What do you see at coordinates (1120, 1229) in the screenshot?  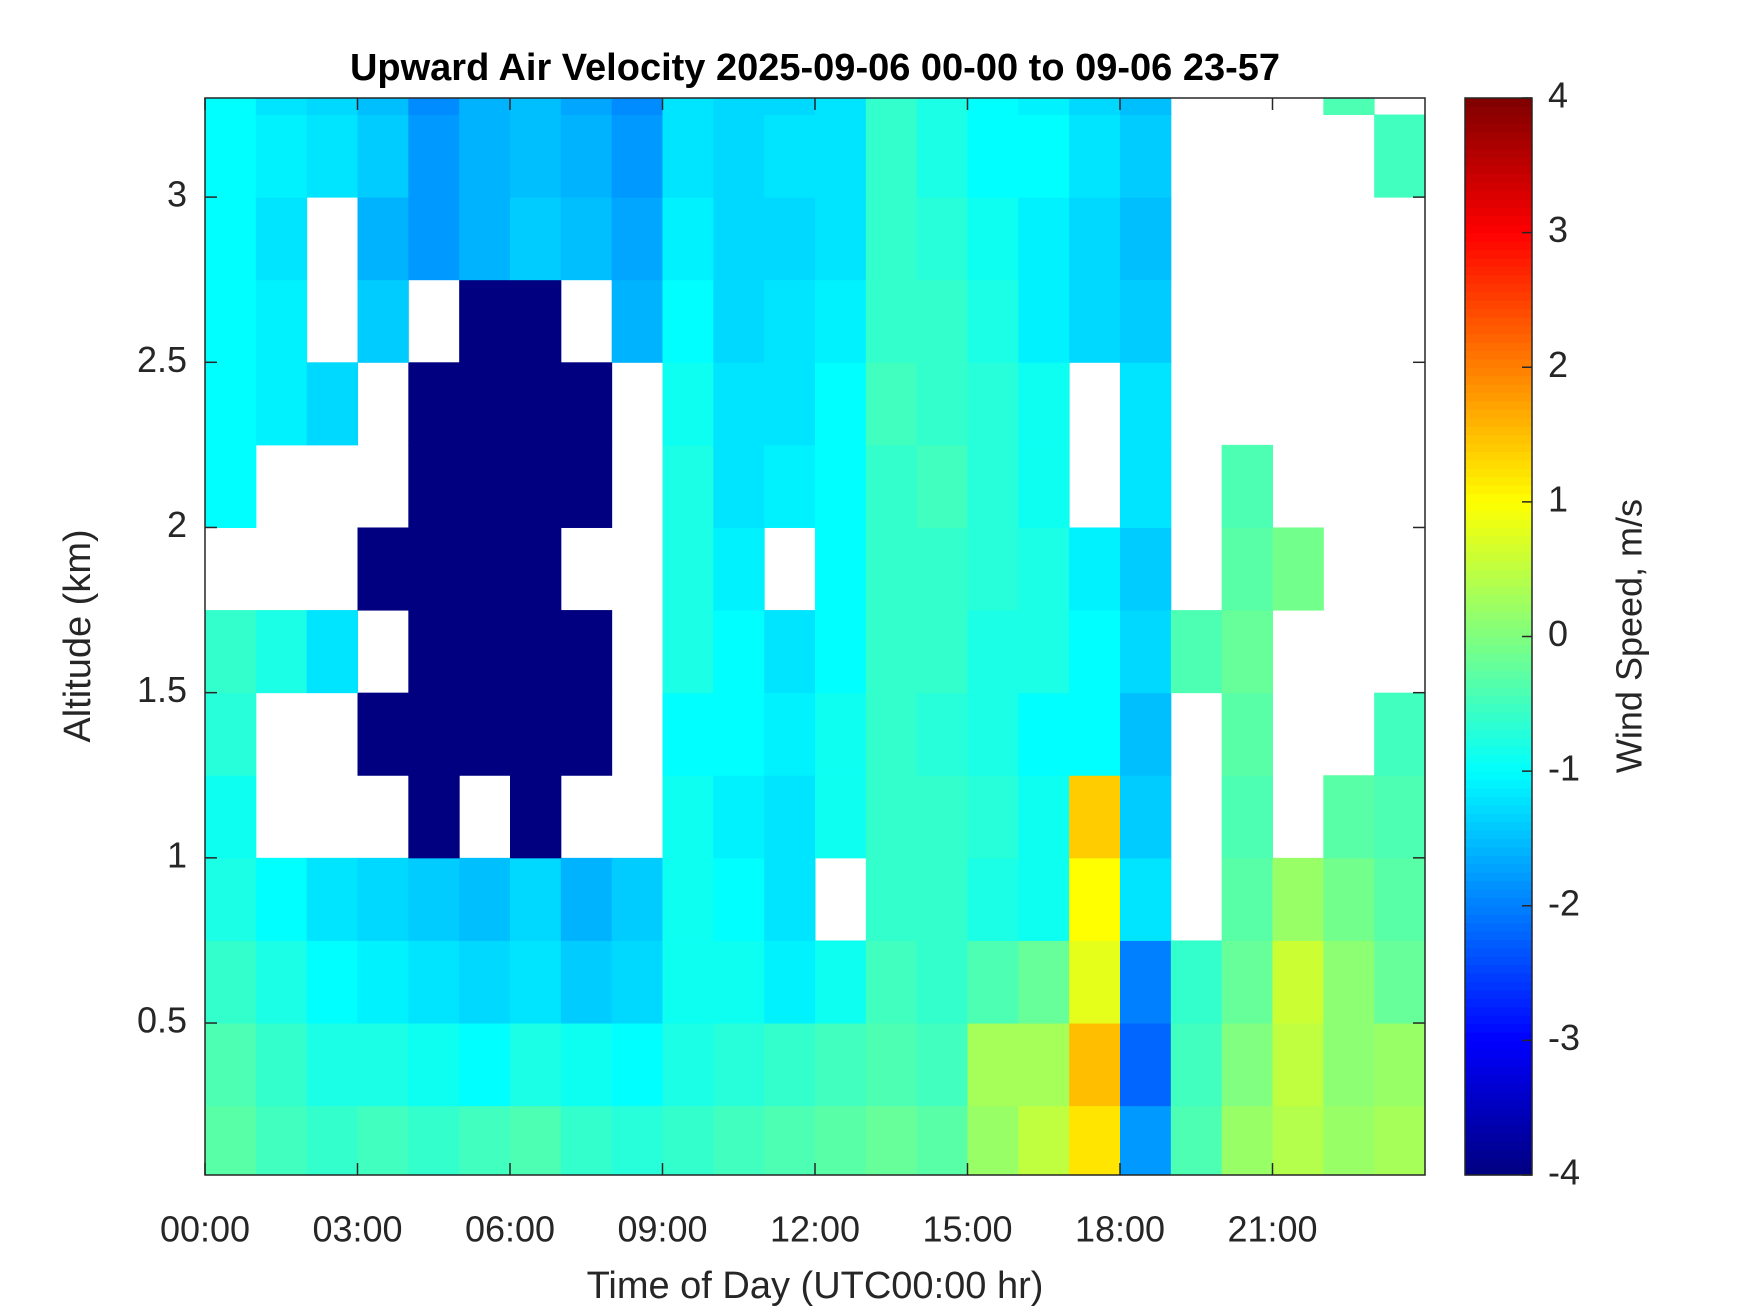 I see `x-tick-label: 18:00` at bounding box center [1120, 1229].